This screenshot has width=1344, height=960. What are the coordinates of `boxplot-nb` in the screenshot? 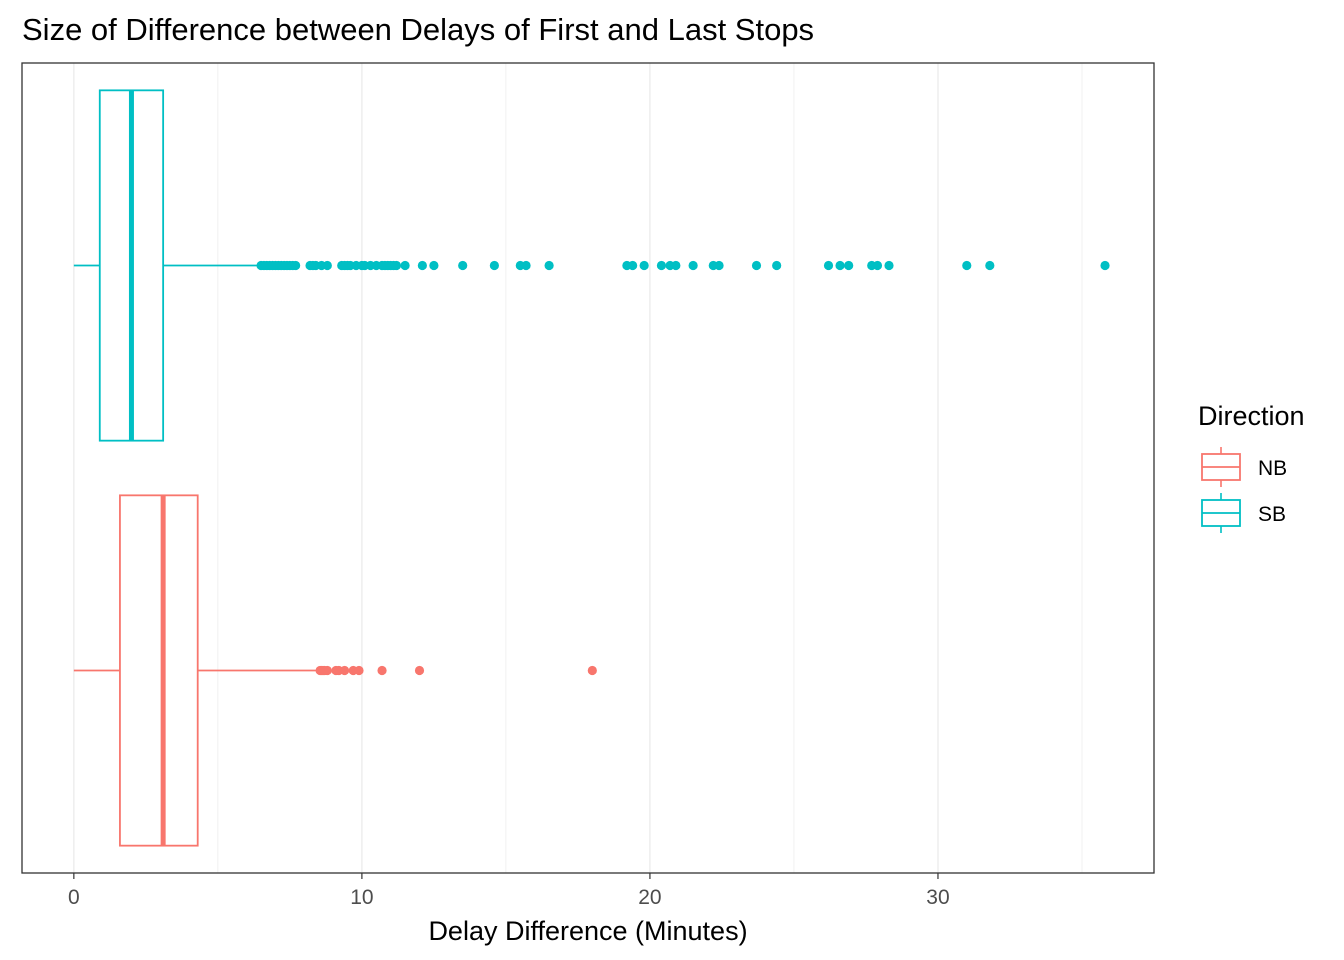 It's located at (335, 670).